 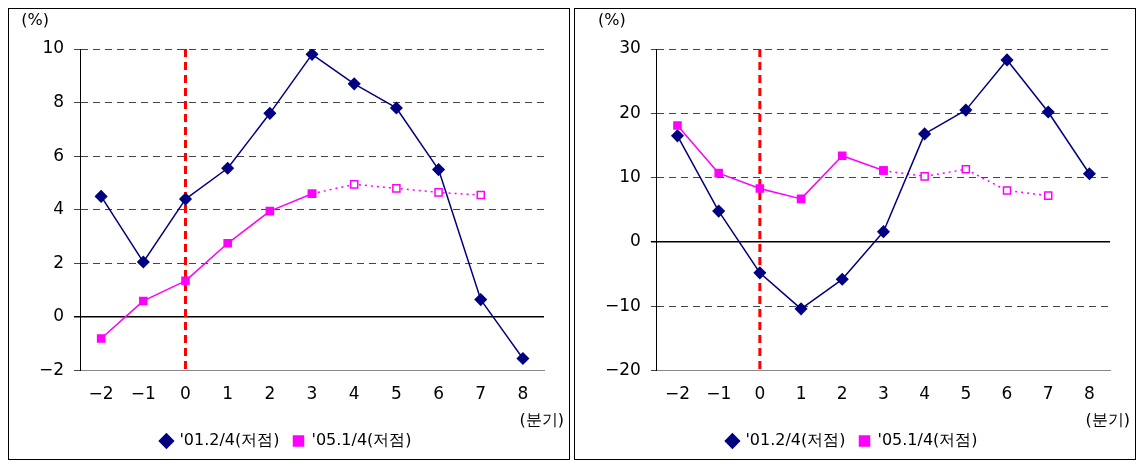 What do you see at coordinates (59, 208) in the screenshot?
I see `y-tick-label: 4` at bounding box center [59, 208].